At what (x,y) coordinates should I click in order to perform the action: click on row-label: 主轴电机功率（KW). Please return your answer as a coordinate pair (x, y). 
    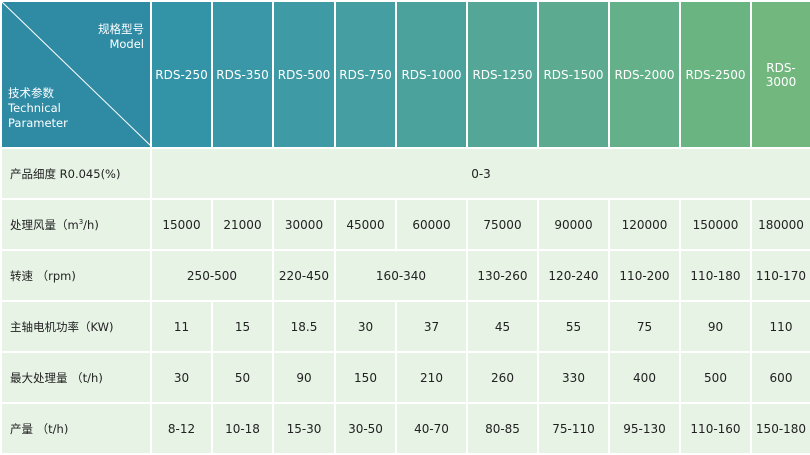
    Looking at the image, I should click on (76, 326).